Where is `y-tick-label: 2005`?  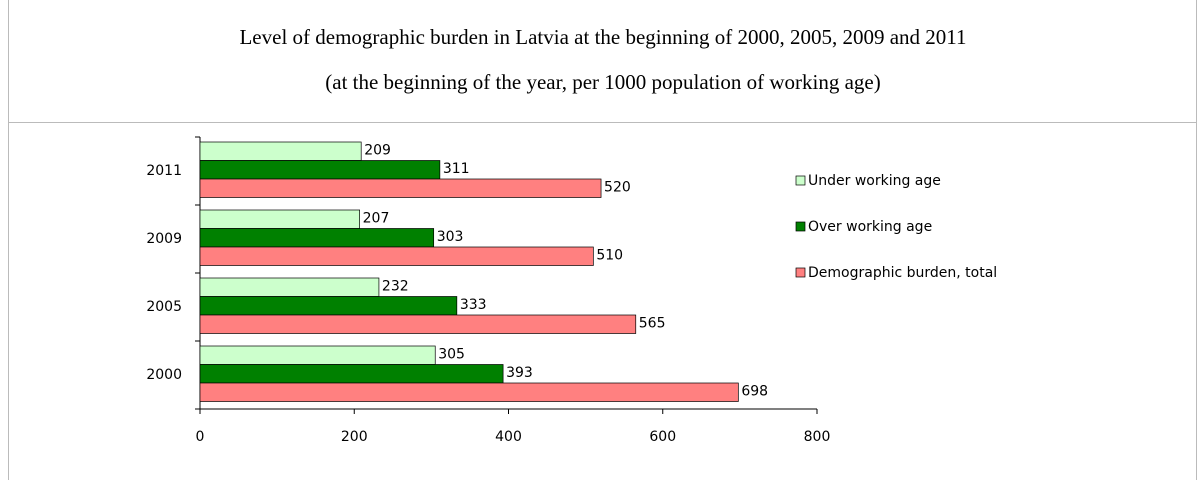
y-tick-label: 2005 is located at coordinates (164, 307).